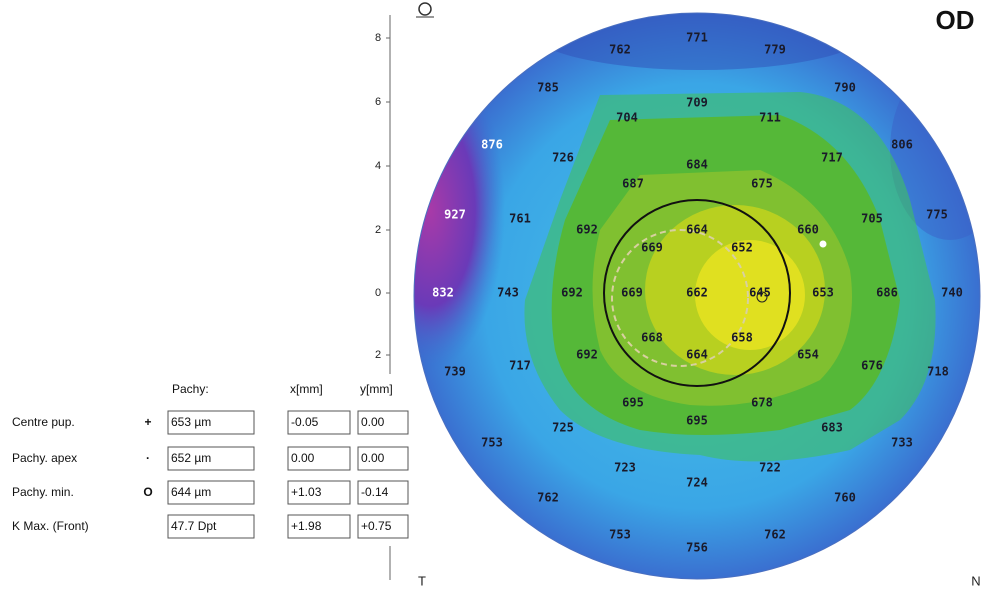 The image size is (1000, 604). I want to click on field-x: 0.00, so click(303, 458).